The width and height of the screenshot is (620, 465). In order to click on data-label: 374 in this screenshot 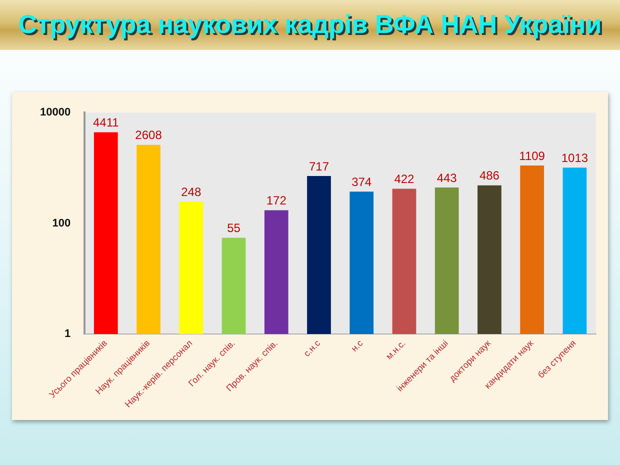, I will do `click(362, 181)`.